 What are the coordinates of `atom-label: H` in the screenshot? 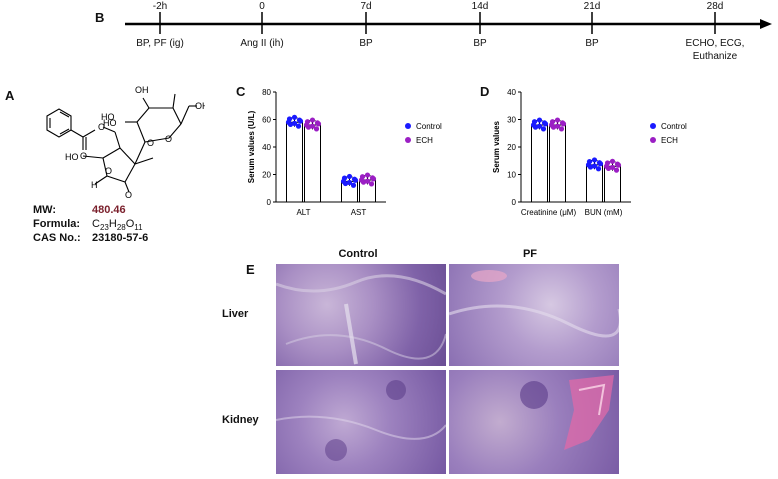 It's located at (94, 185).